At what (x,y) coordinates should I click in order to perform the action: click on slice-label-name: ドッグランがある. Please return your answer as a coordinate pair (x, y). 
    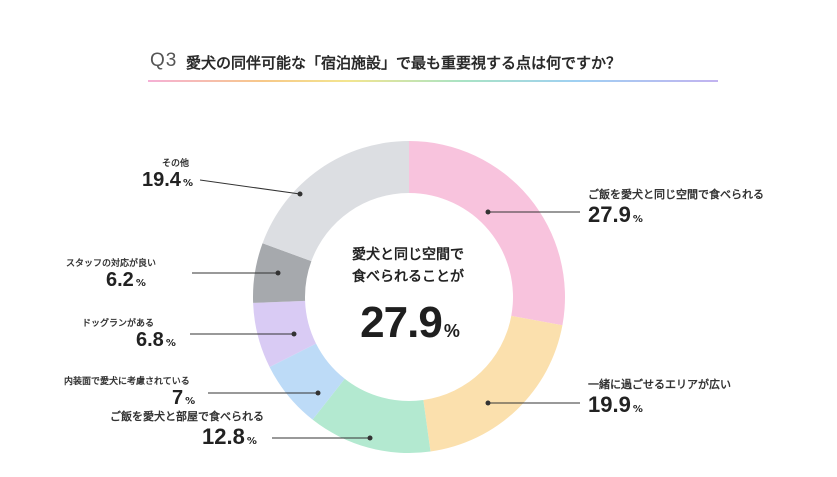
    Looking at the image, I should click on (118, 324).